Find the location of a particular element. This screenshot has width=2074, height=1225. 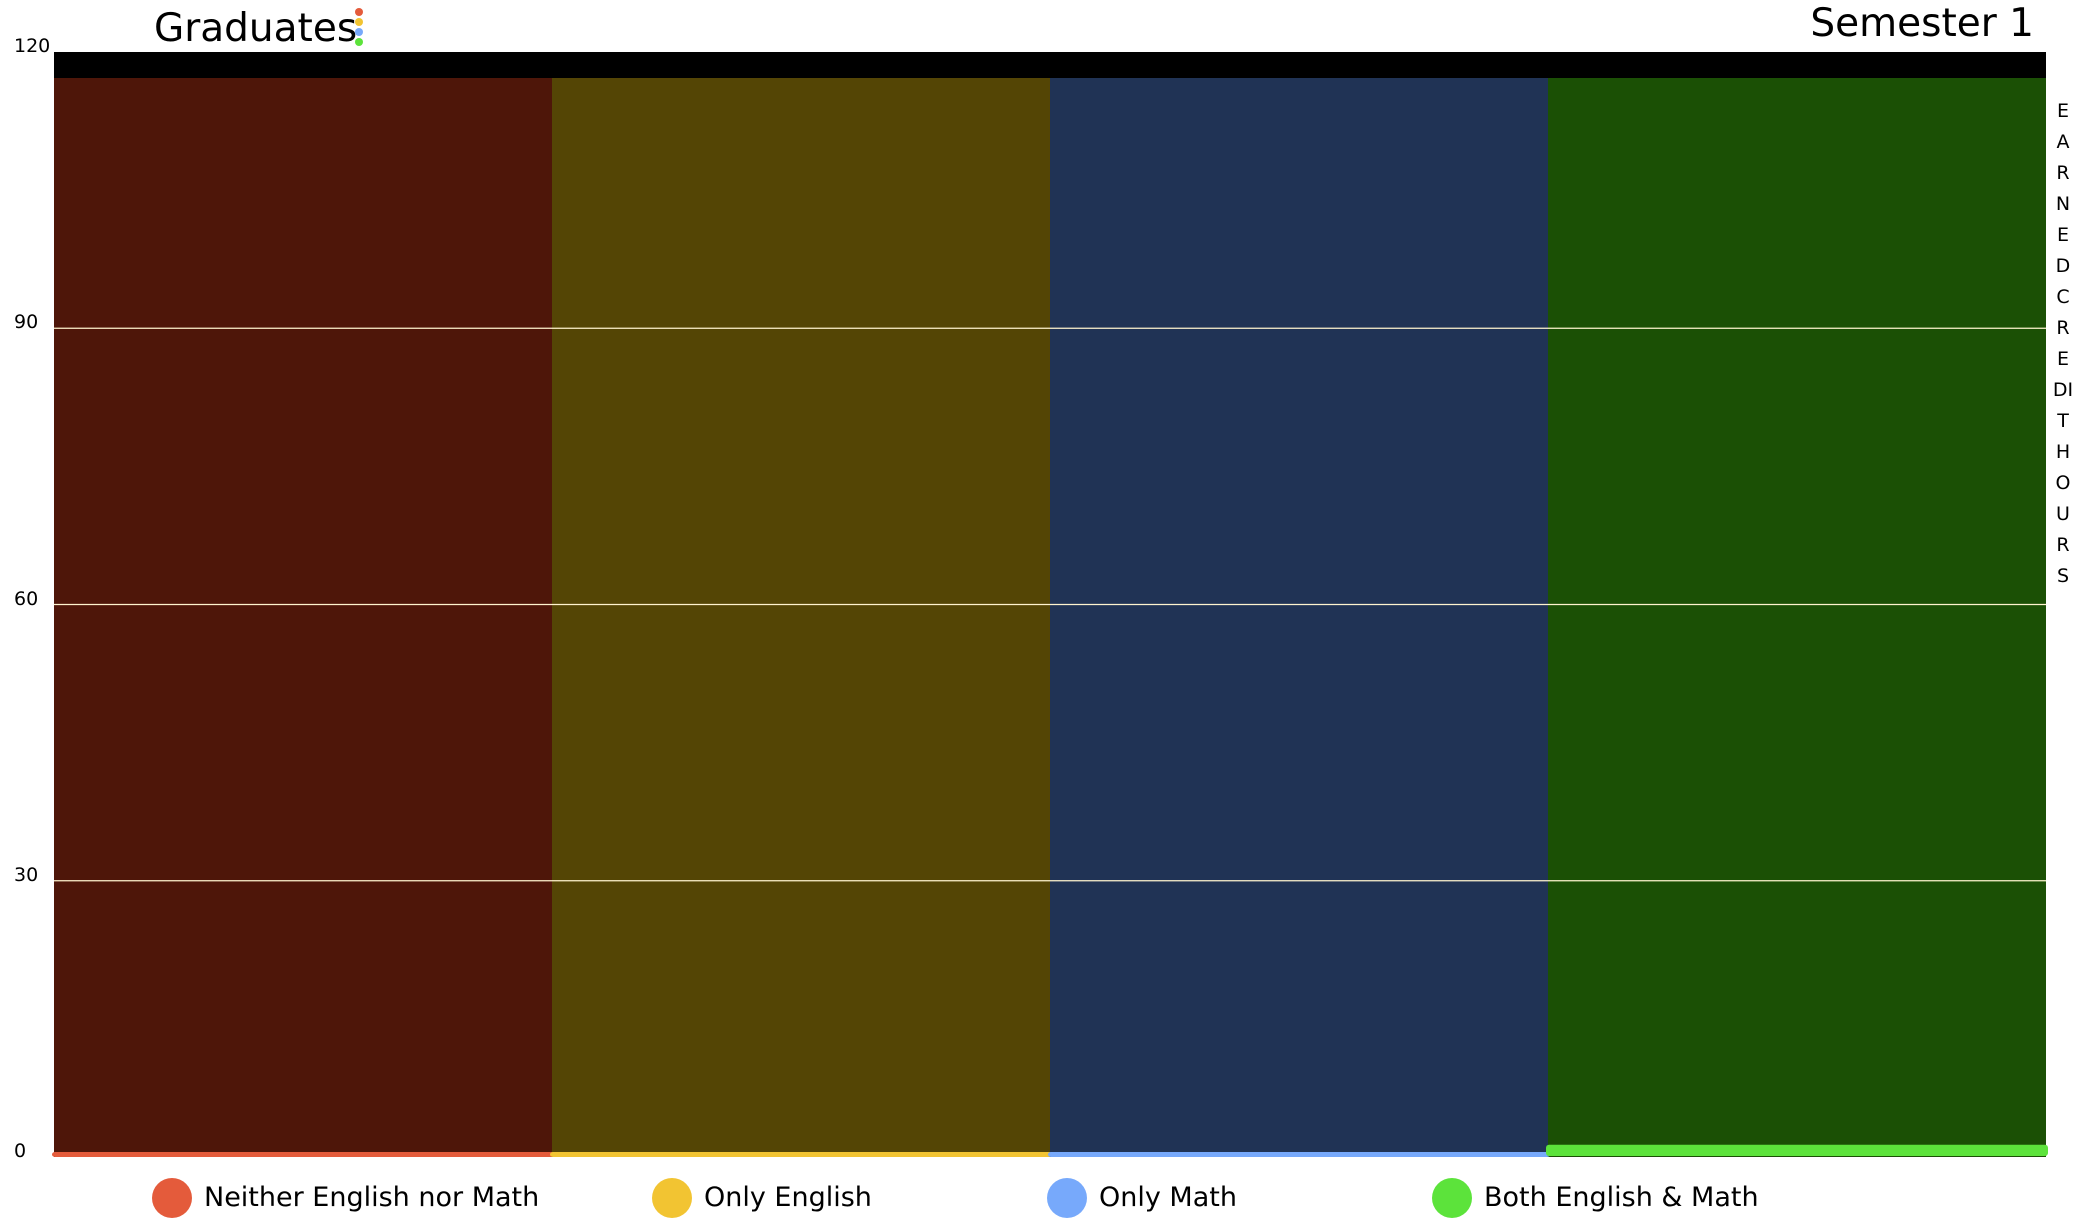

top-cap-band is located at coordinates (1050, 65).